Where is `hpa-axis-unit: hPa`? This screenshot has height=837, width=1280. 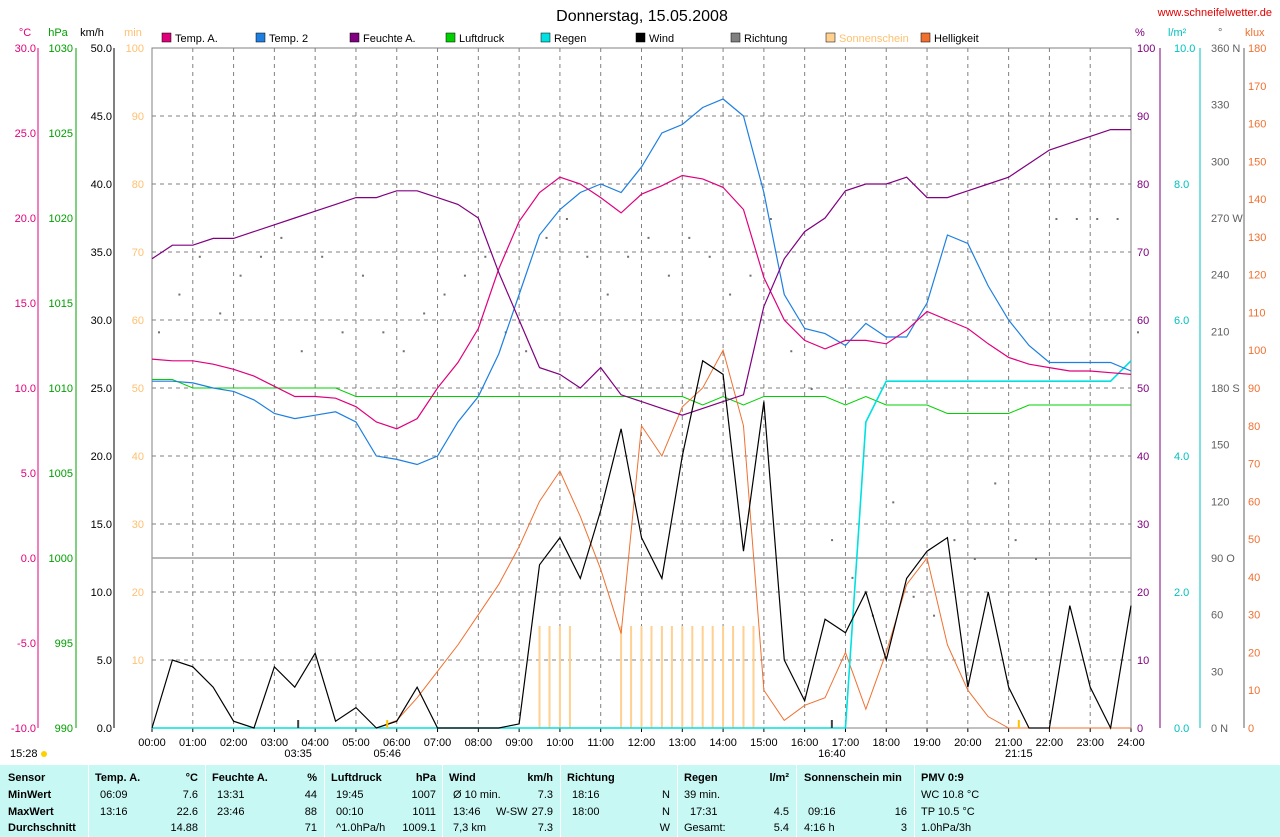
hpa-axis-unit: hPa is located at coordinates (58, 33).